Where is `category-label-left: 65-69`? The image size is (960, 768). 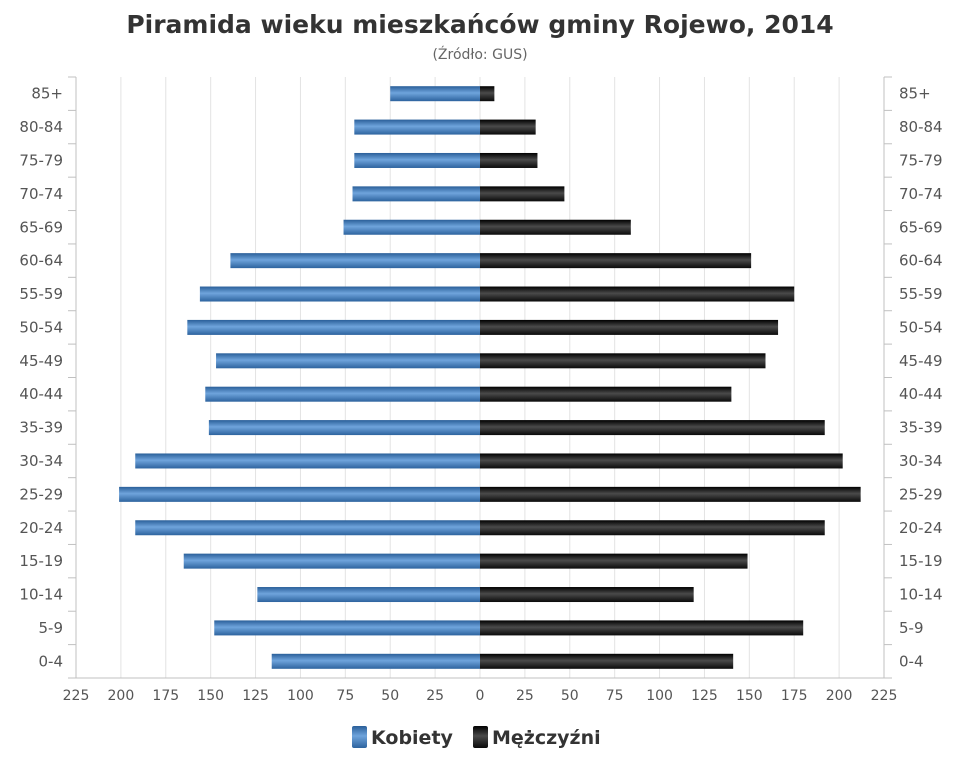 category-label-left: 65-69 is located at coordinates (41, 227).